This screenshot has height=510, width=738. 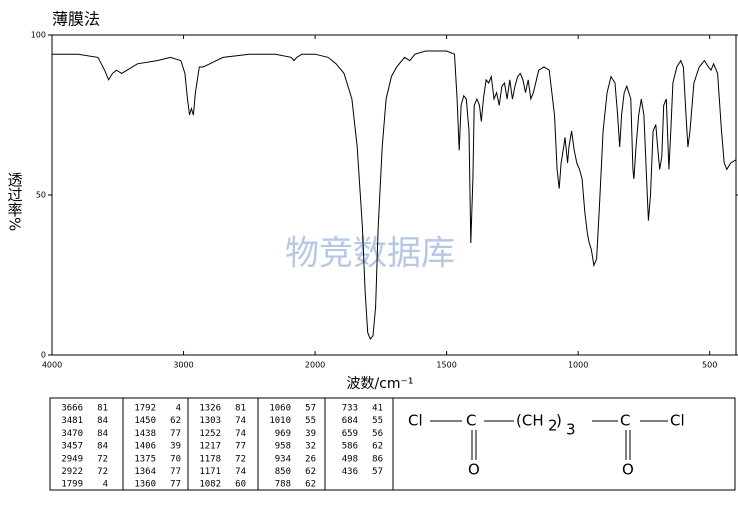 What do you see at coordinates (446, 365) in the screenshot?
I see `x-tick-label: 1500` at bounding box center [446, 365].